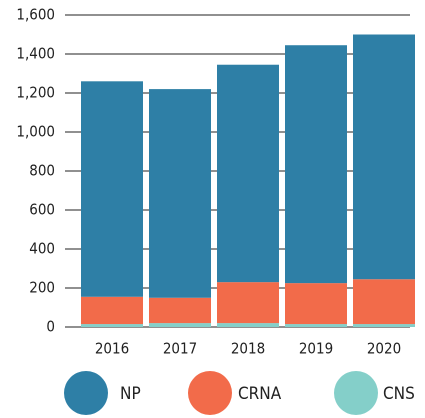 The width and height of the screenshot is (425, 418). Describe the element at coordinates (130, 394) in the screenshot. I see `legend-label: NP` at that location.